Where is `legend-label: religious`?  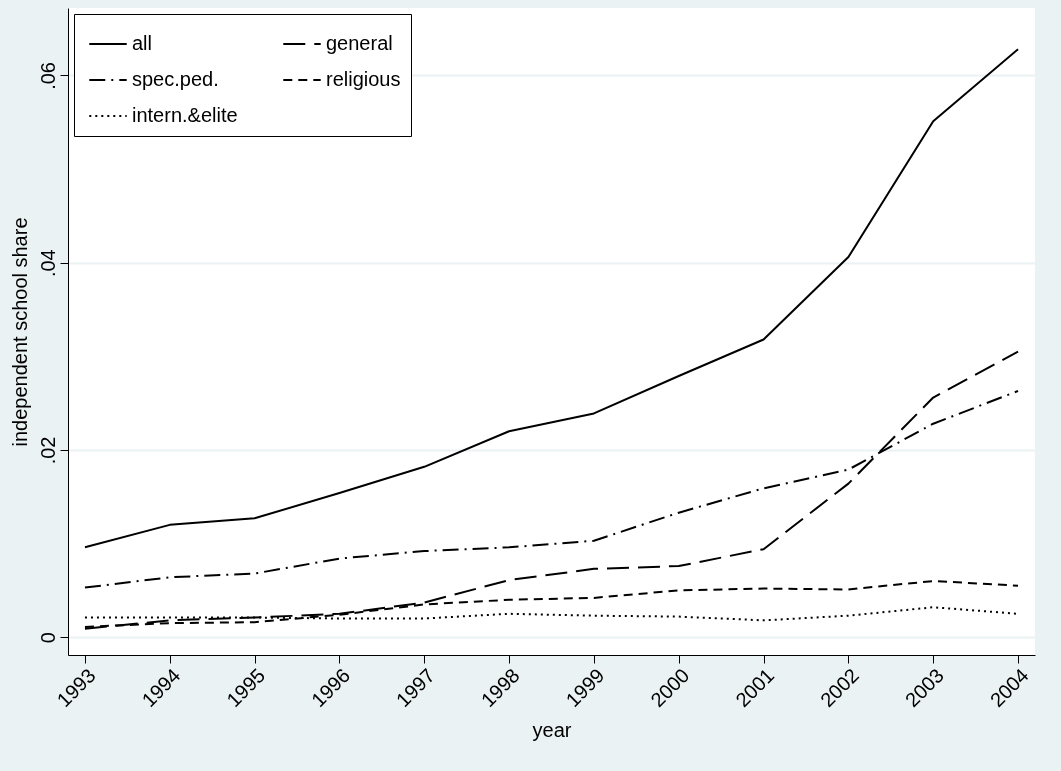
legend-label: religious is located at coordinates (363, 79).